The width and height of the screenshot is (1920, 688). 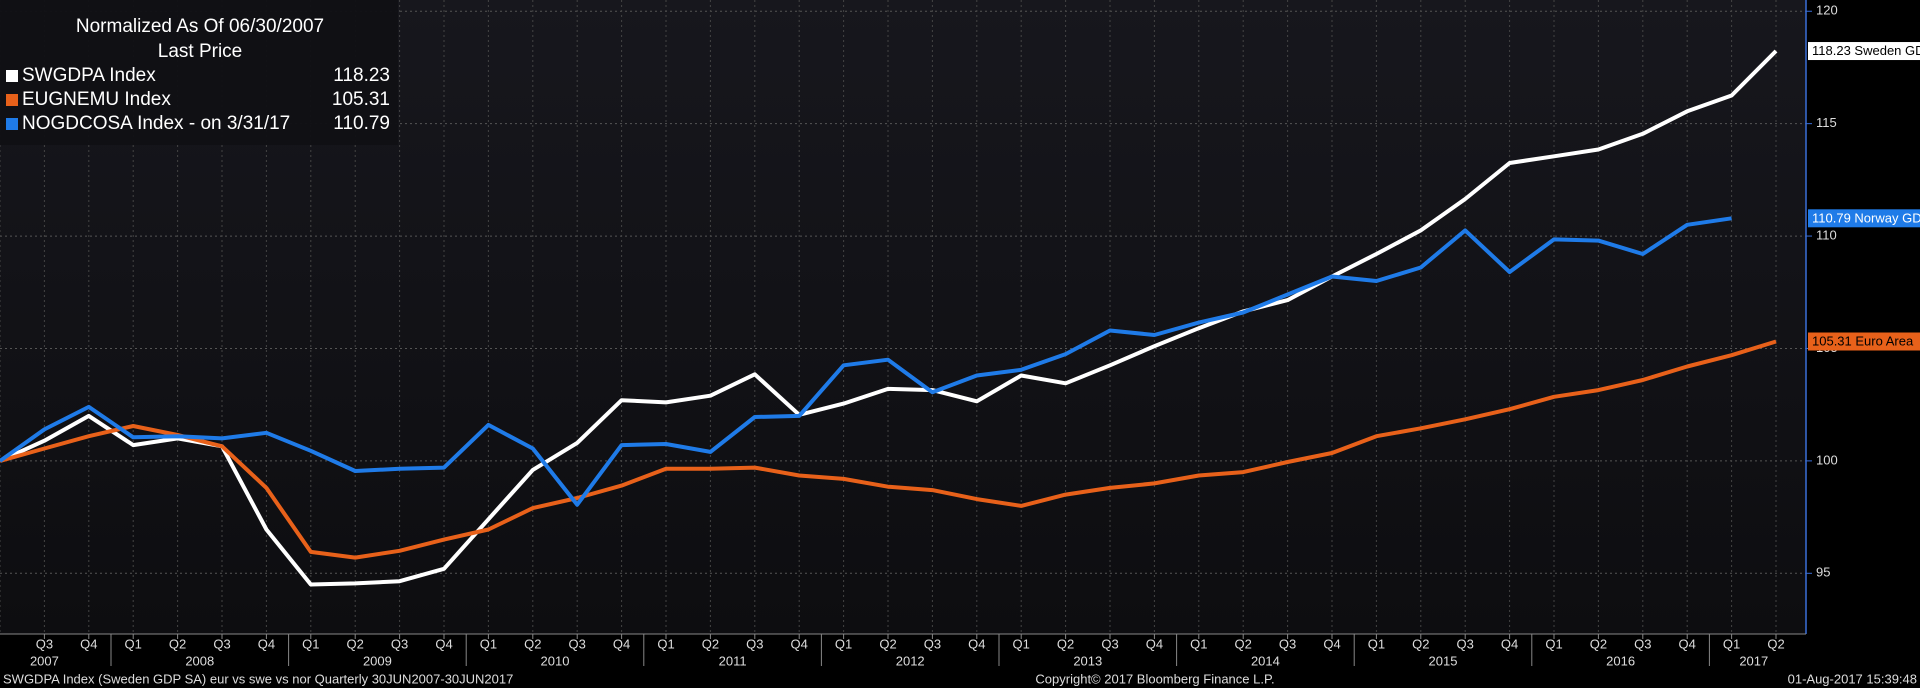 I want to click on y-tick-label: 115, so click(x=1826, y=122).